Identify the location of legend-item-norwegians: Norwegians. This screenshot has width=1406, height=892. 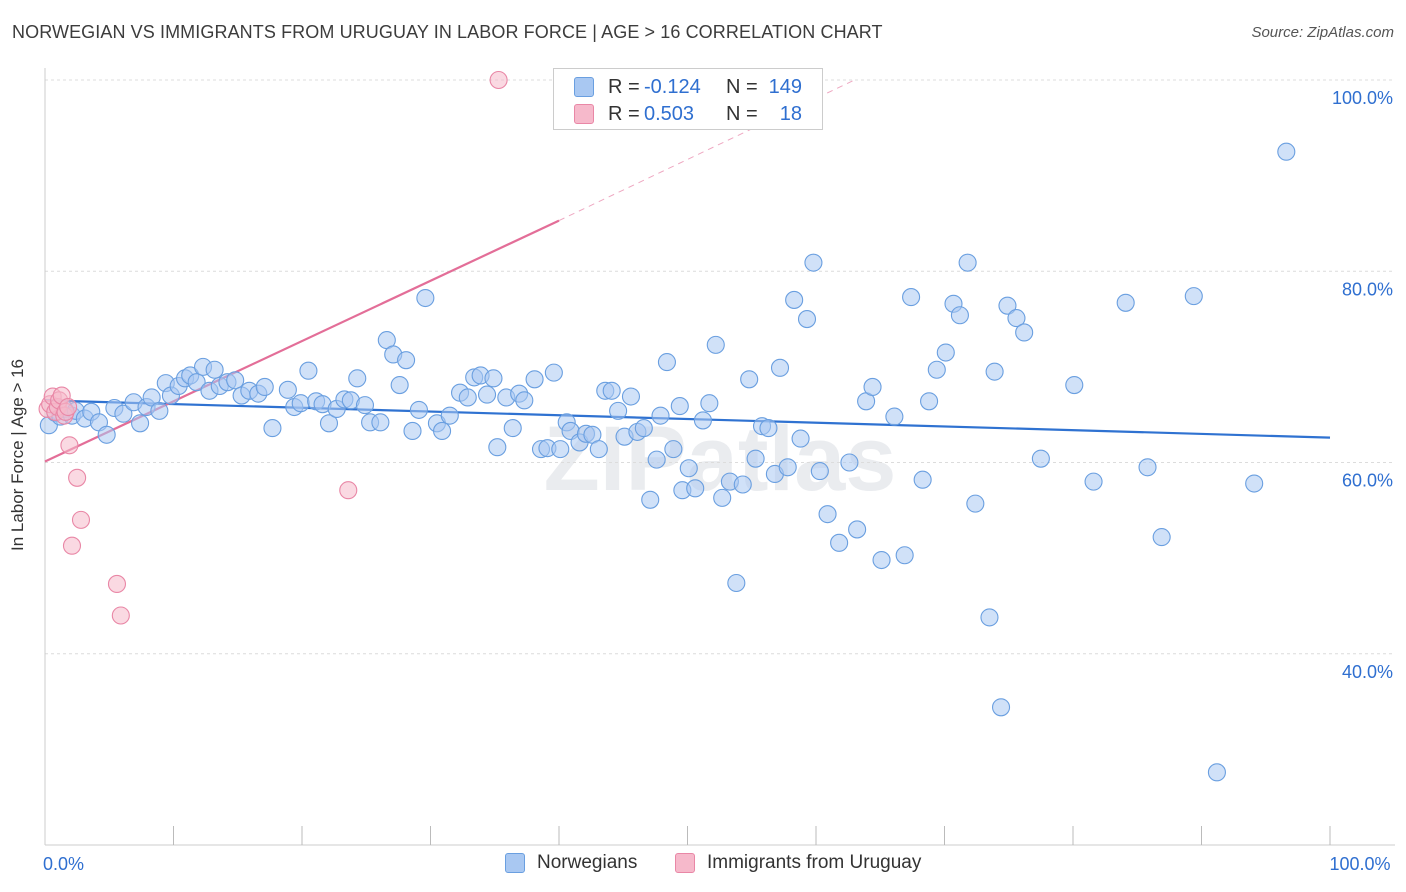
(571, 863).